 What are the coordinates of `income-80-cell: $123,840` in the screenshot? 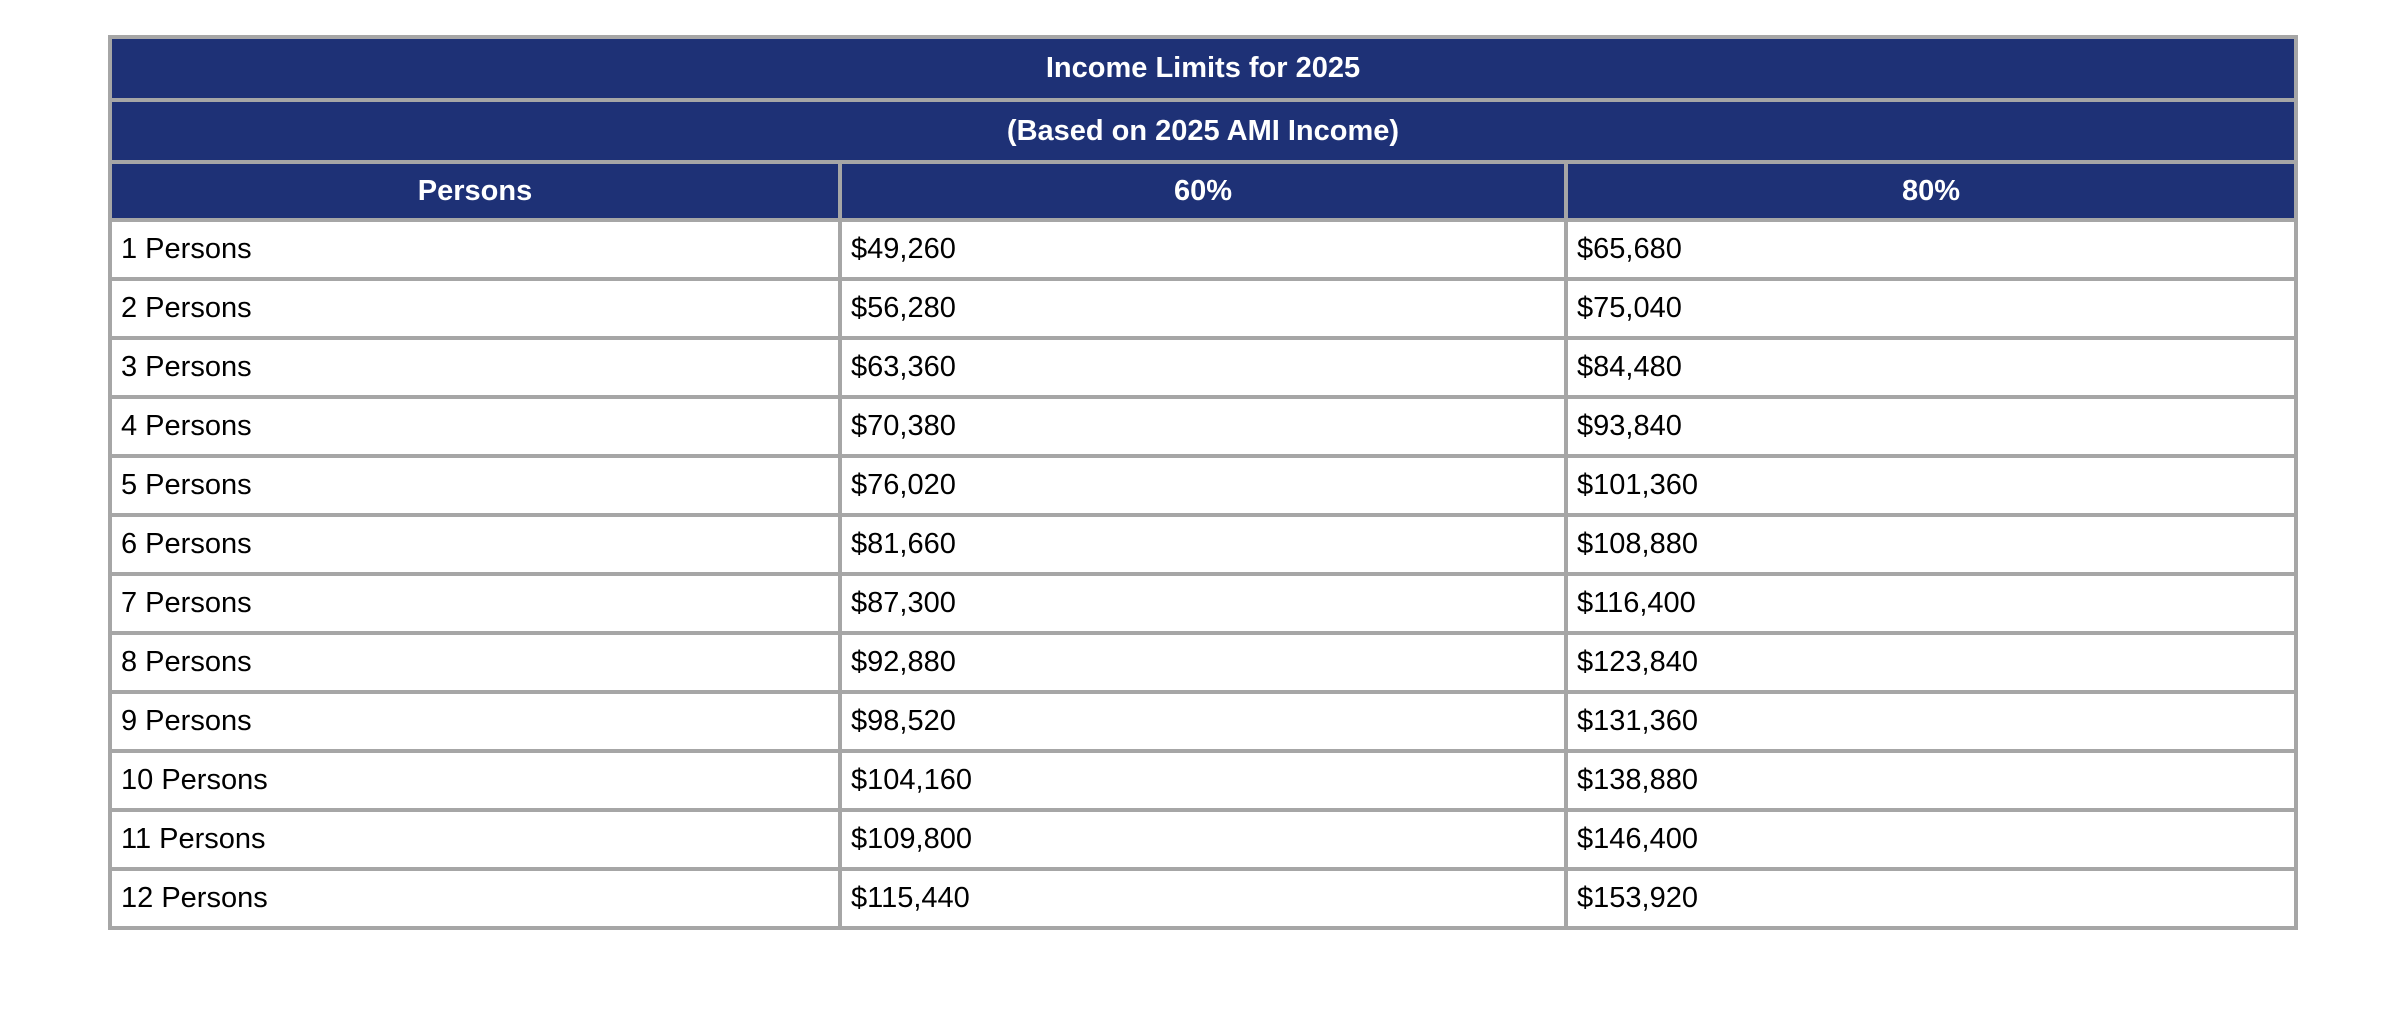 It's located at (1931, 662).